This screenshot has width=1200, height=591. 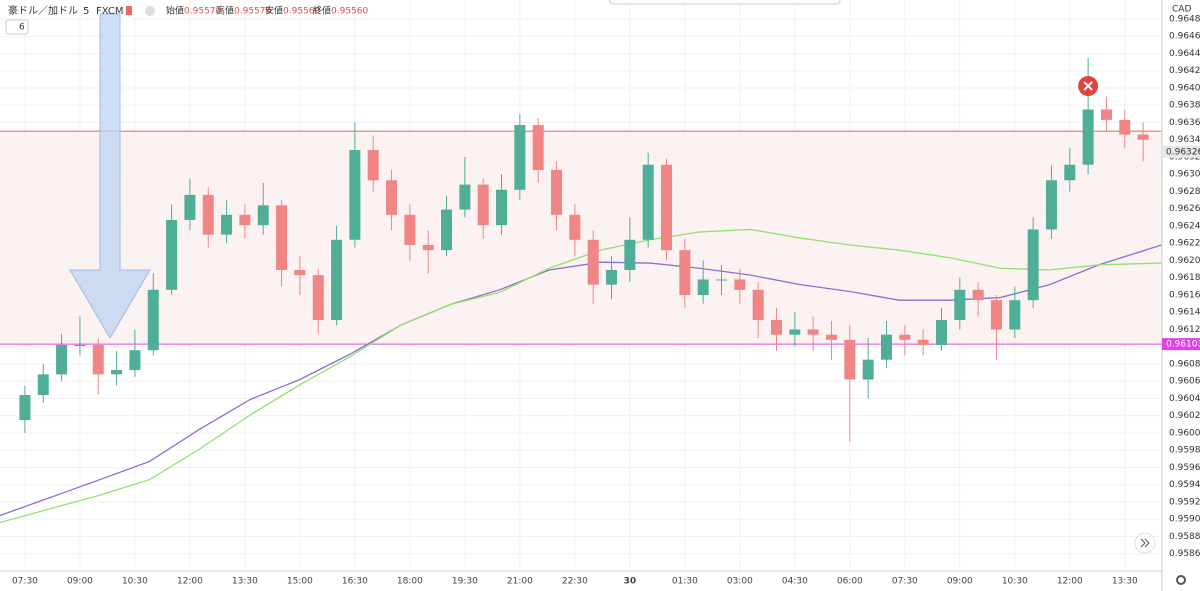 I want to click on last-price-badge, so click(x=1181, y=151).